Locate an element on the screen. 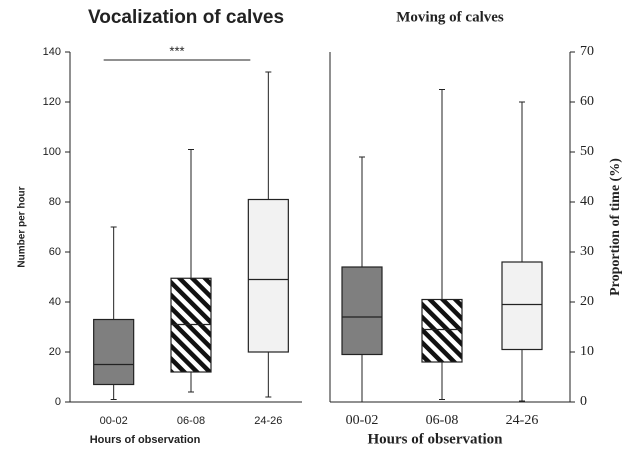 The image size is (632, 452). y-tick-label: 120 is located at coordinates (52, 102).